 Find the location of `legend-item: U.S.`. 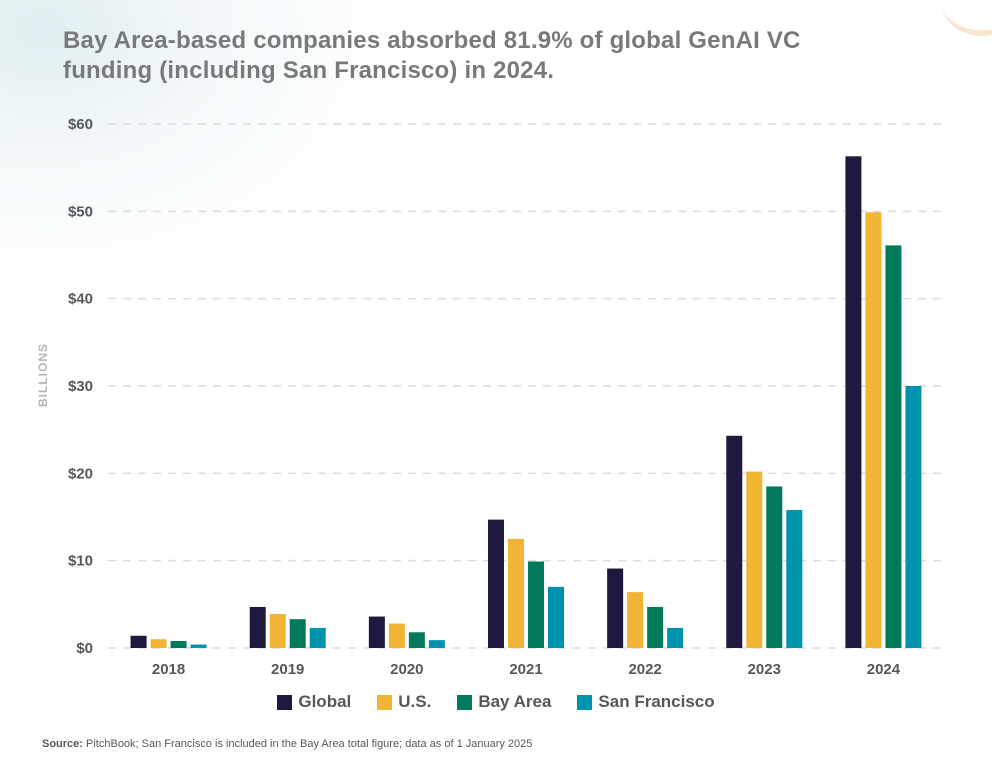

legend-item: U.S. is located at coordinates (404, 702).